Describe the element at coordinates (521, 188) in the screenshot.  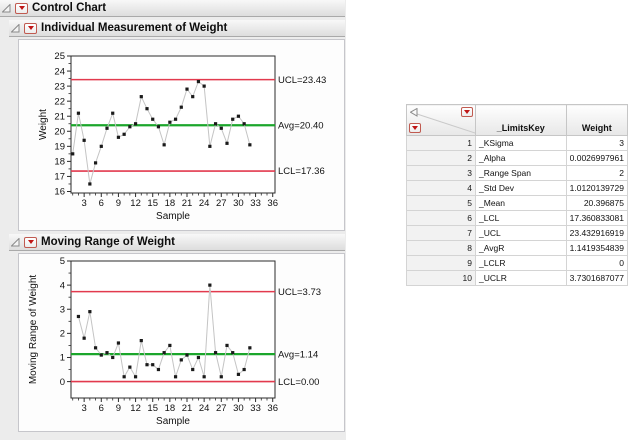
I see `limitskey-cell: _Std Dev` at that location.